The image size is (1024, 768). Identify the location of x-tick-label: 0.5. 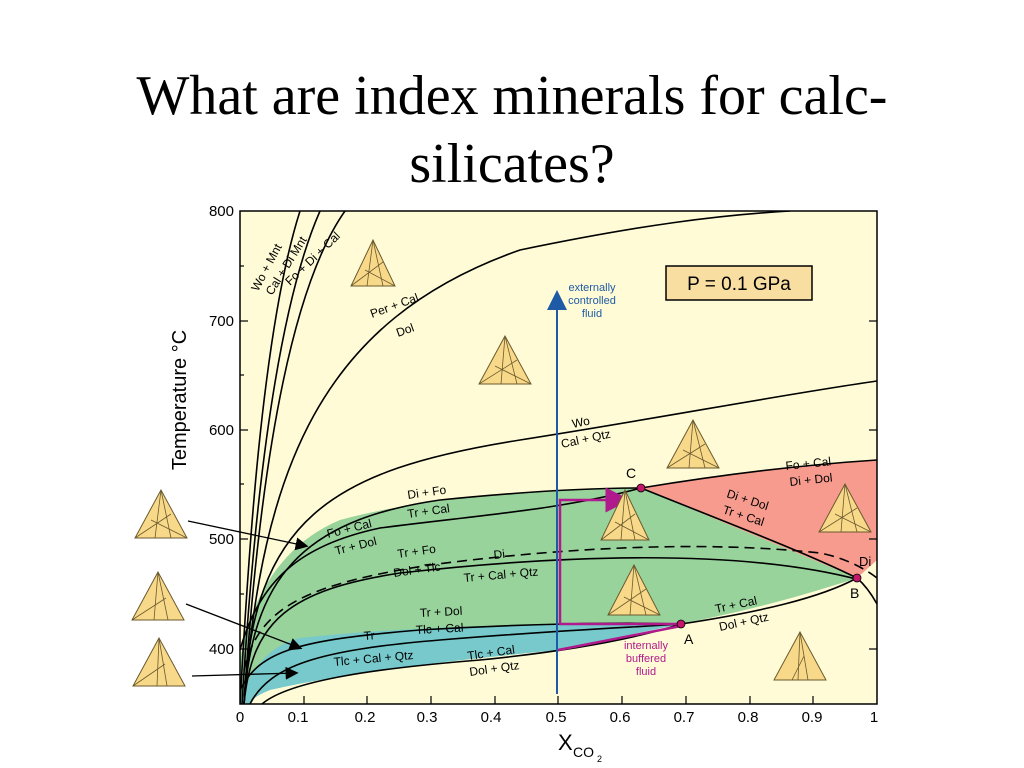
(556, 717).